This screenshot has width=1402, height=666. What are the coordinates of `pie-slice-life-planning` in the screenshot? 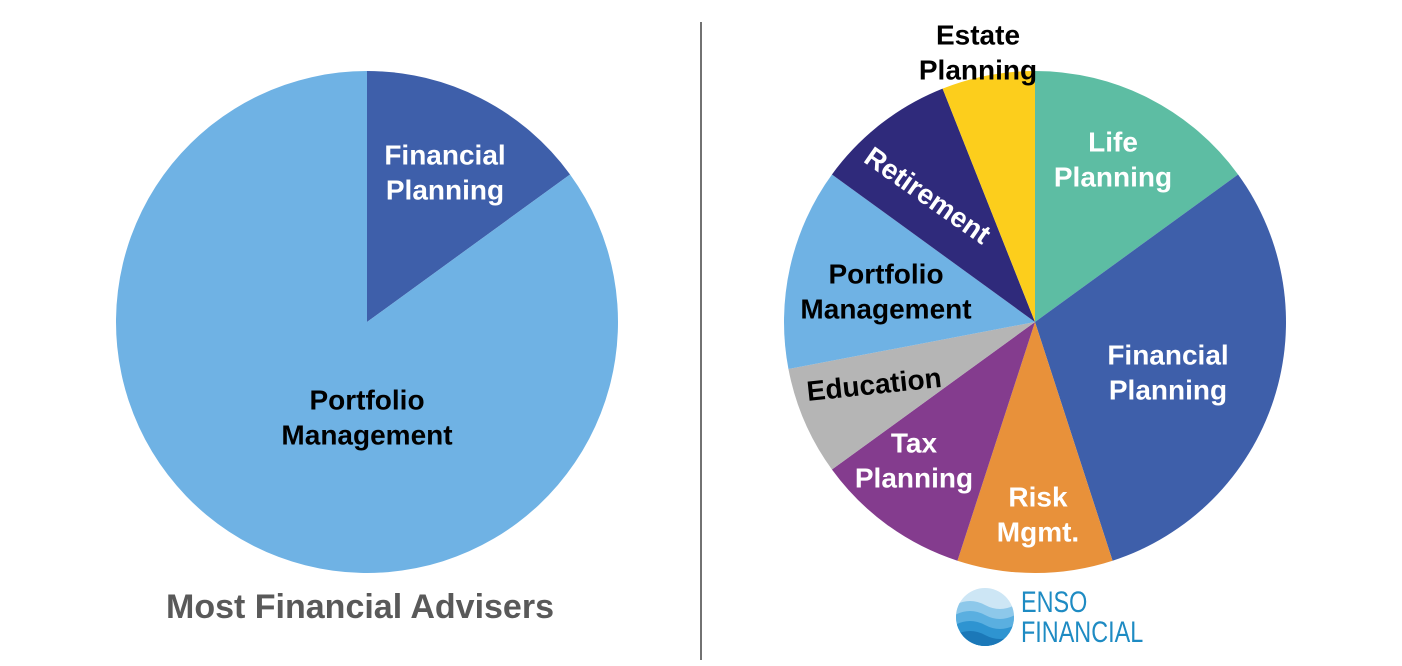 It's located at (1137, 196).